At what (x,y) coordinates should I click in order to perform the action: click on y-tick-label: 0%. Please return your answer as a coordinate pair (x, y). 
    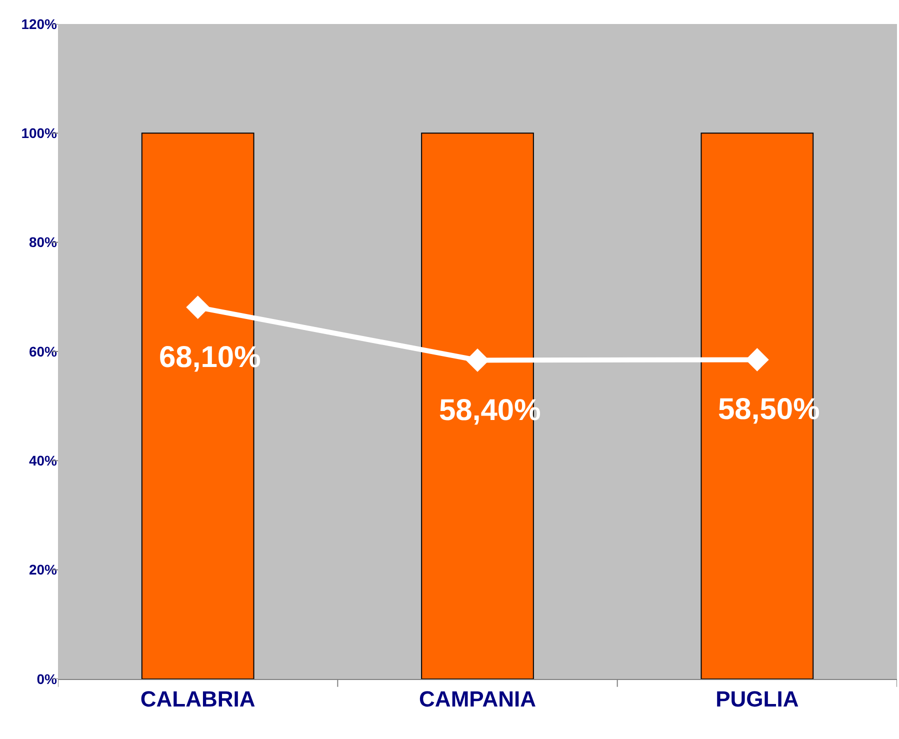
    Looking at the image, I should click on (47, 678).